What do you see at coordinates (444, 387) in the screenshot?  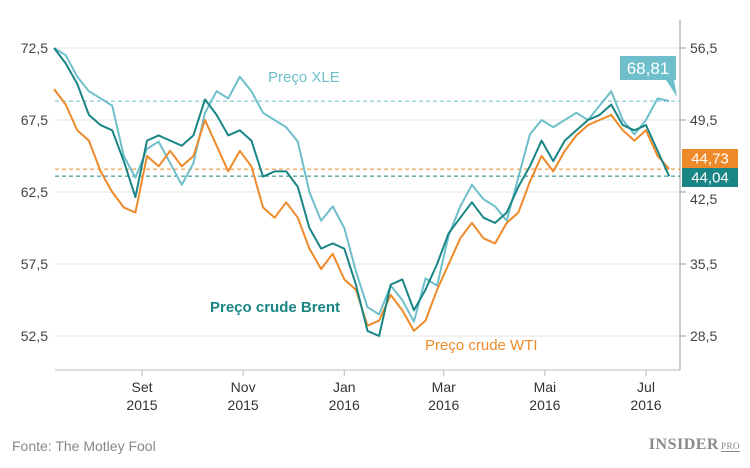 I see `x-tick-label: Mar` at bounding box center [444, 387].